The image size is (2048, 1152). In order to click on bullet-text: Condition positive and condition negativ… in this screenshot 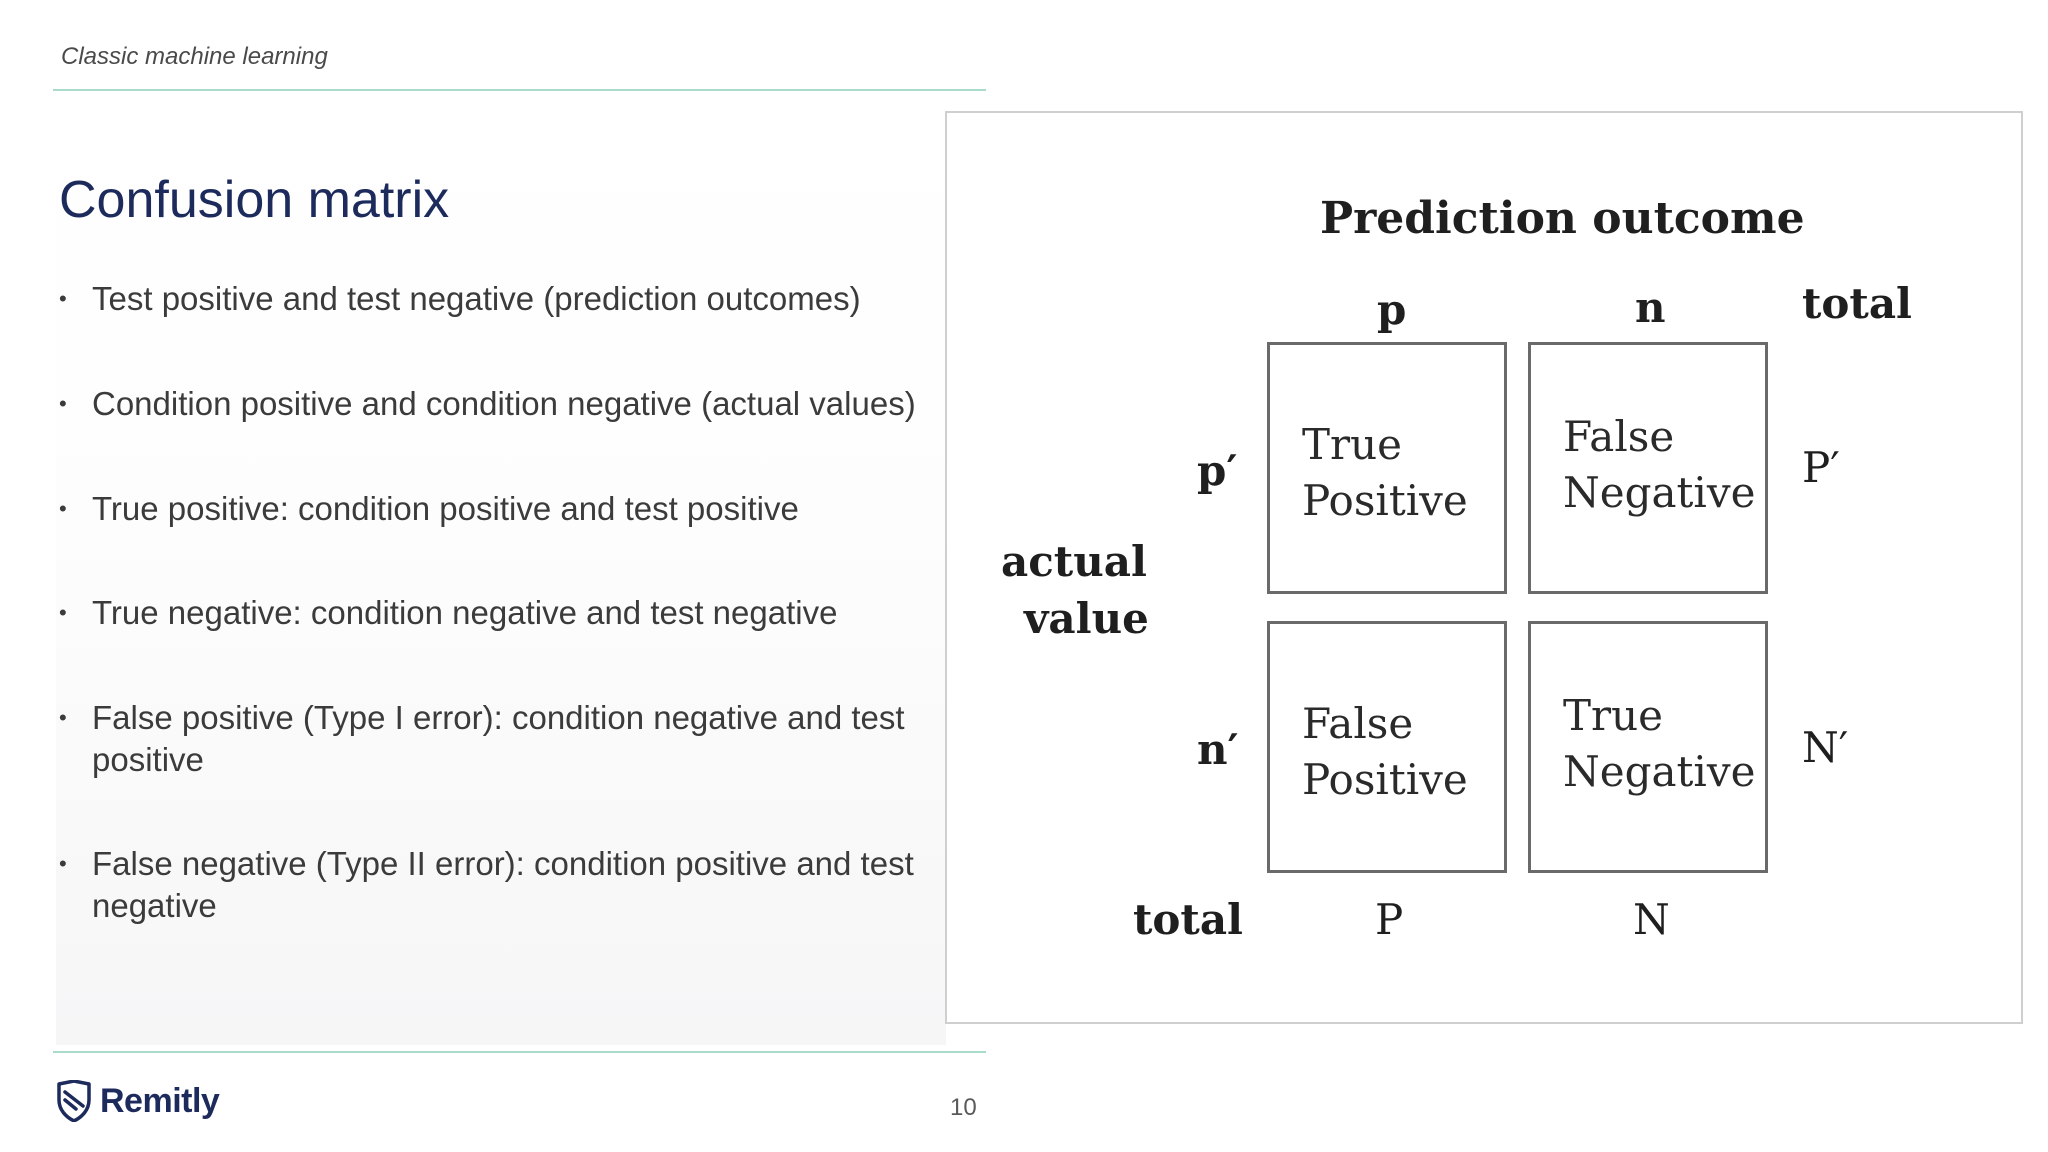, I will do `click(504, 403)`.